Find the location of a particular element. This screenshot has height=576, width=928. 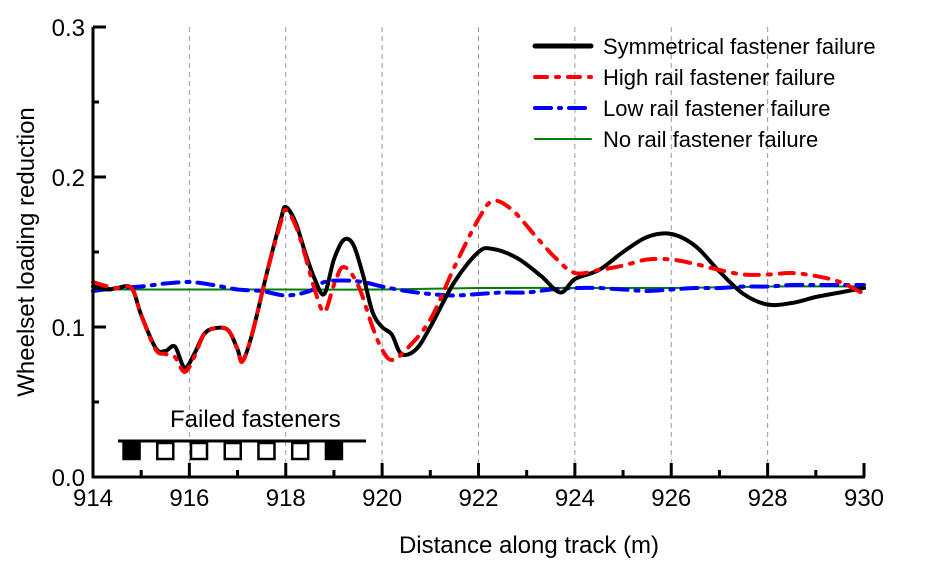

x-tick-label: 928 is located at coordinates (768, 498).